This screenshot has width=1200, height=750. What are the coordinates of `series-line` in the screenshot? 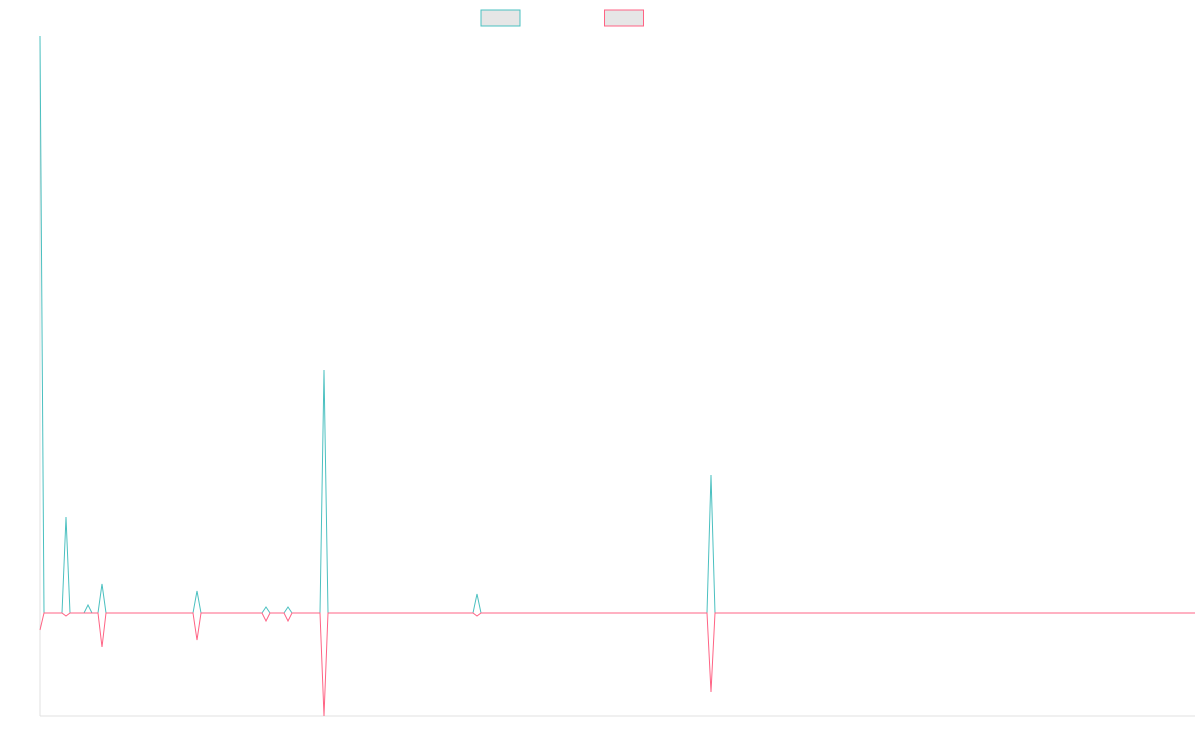 It's located at (617, 664).